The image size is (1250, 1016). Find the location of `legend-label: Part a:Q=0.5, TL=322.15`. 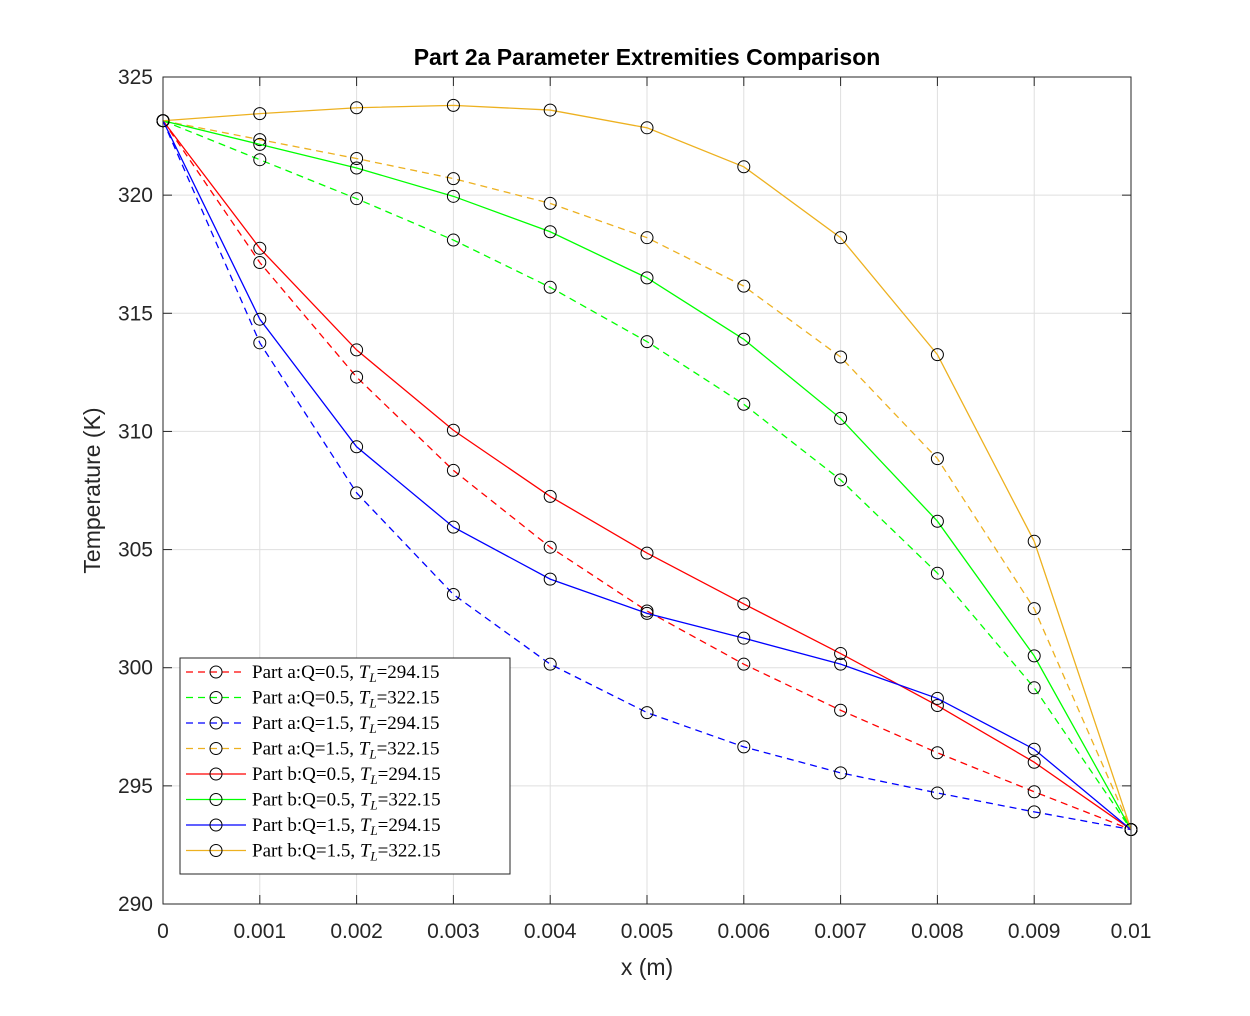

legend-label: Part a:Q=0.5, TL=322.15 is located at coordinates (346, 699).